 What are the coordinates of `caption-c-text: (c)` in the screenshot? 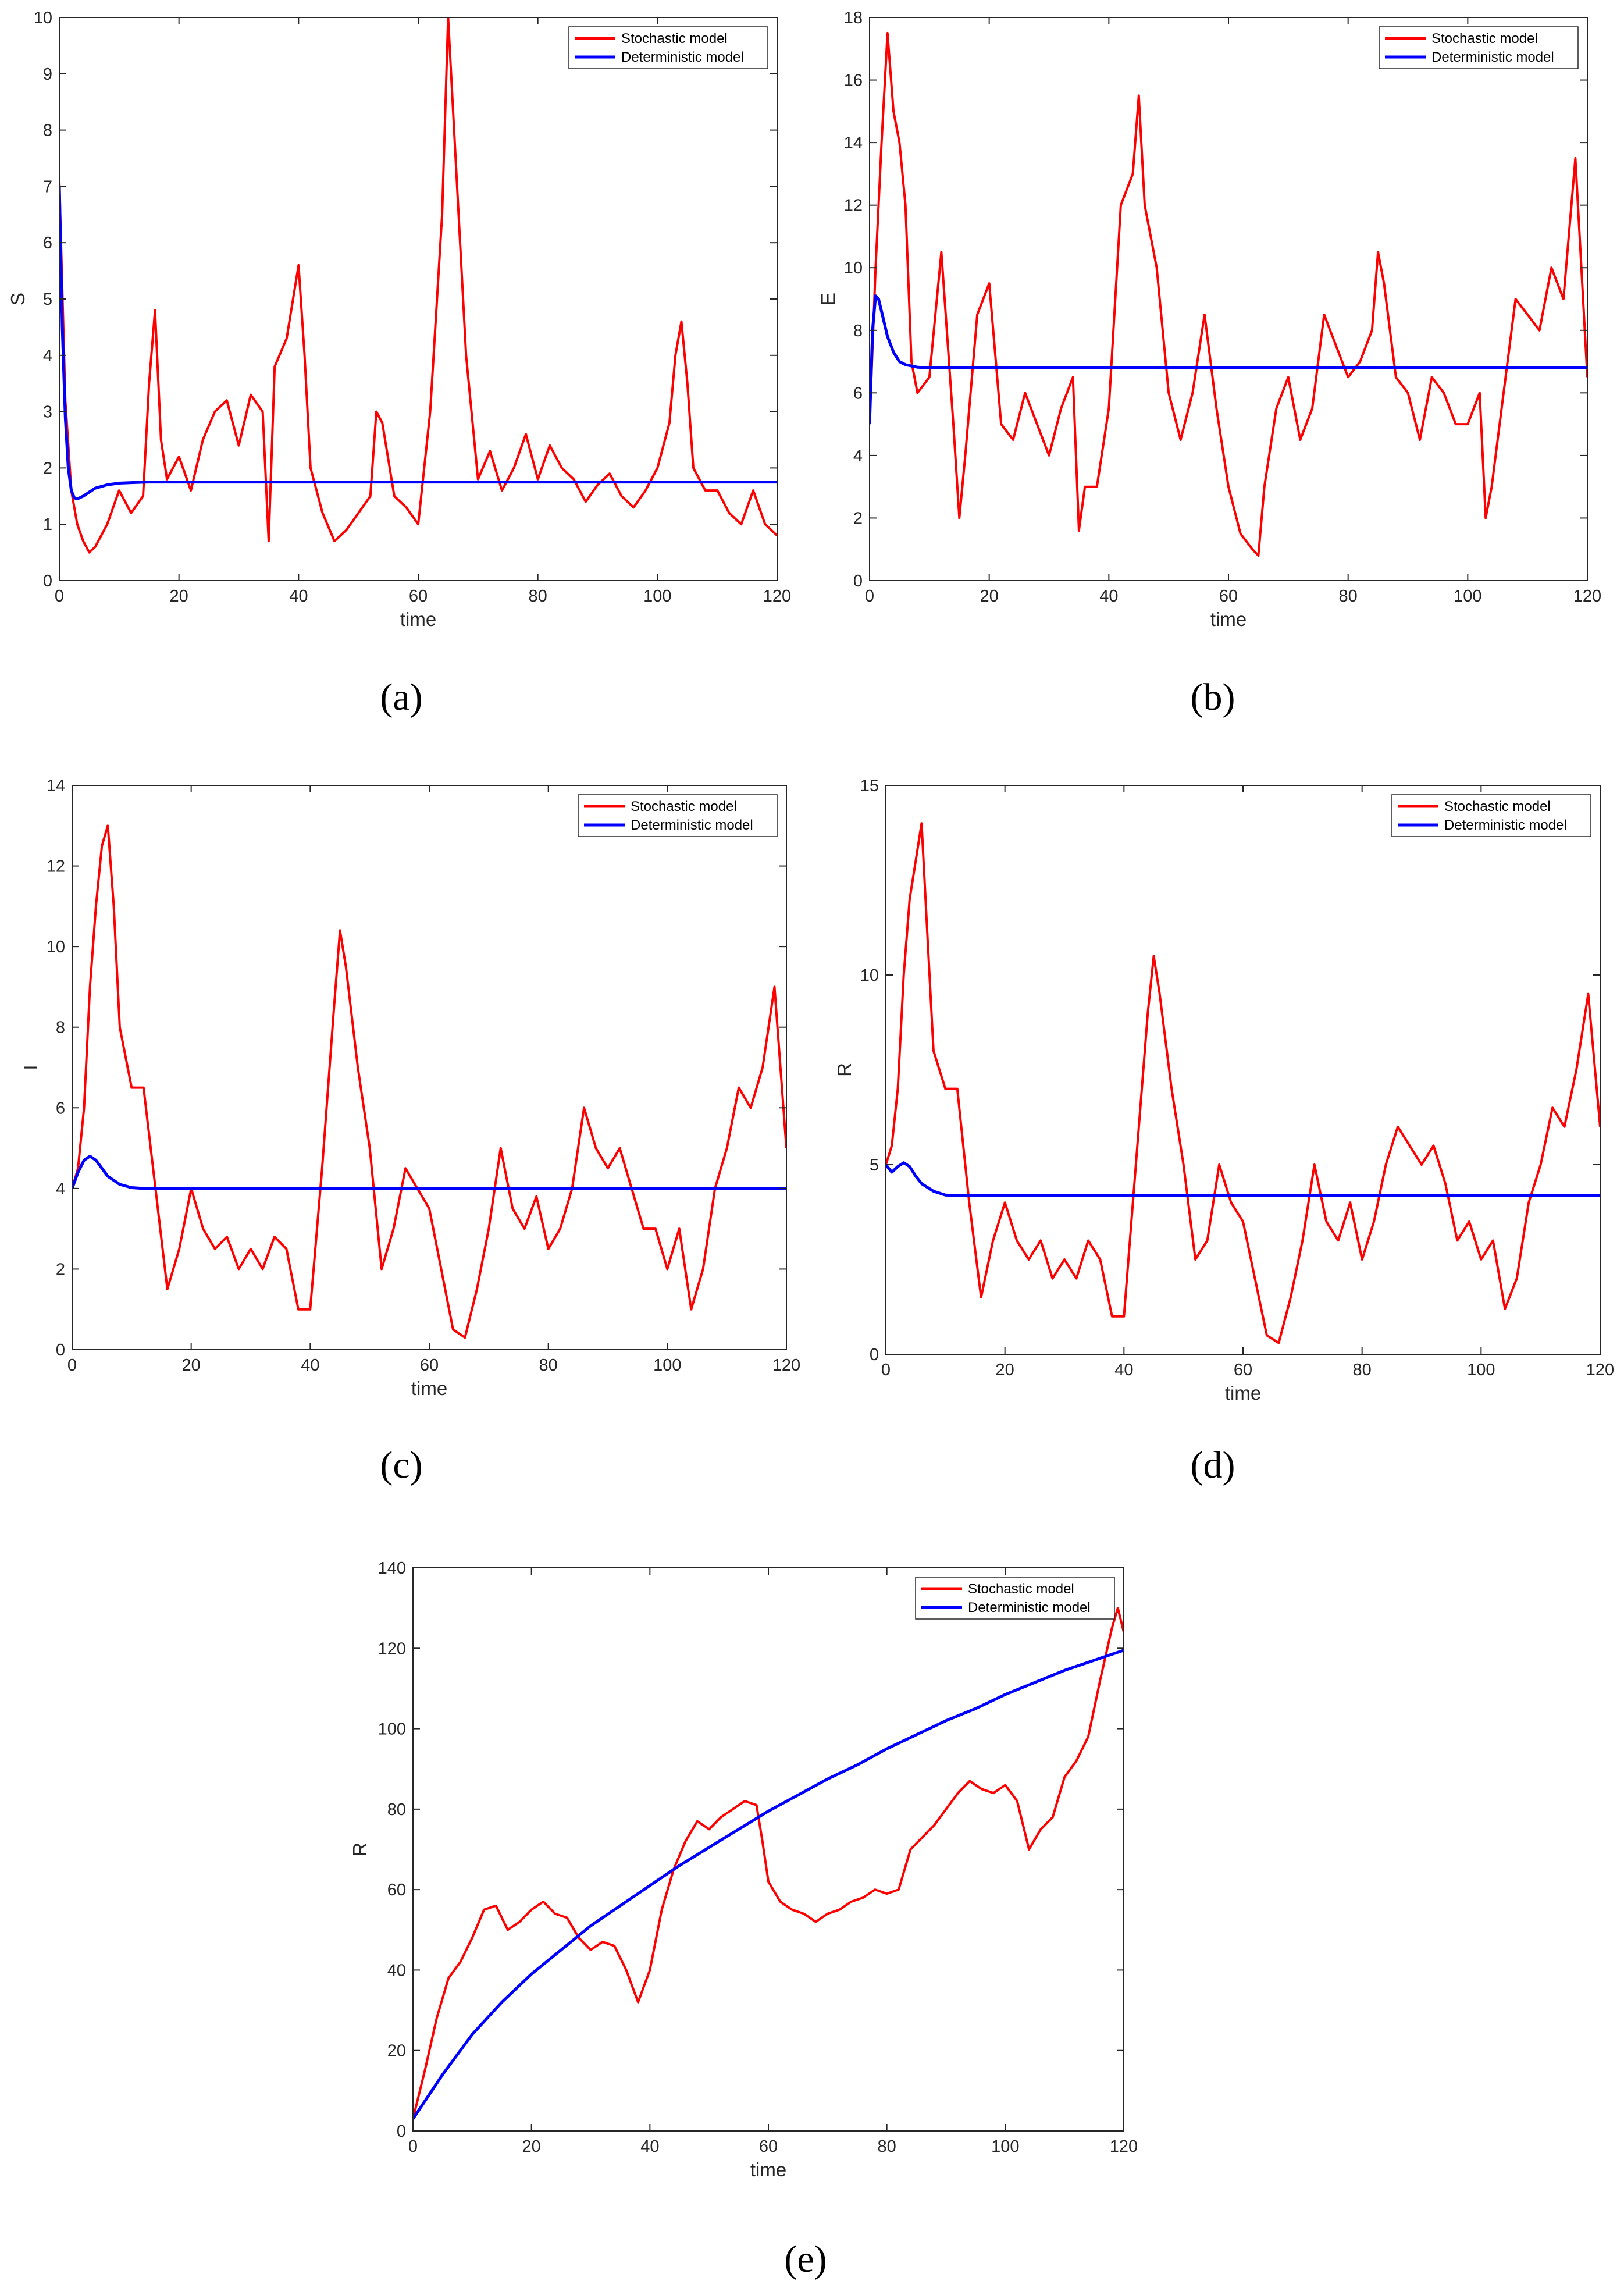 It's located at (401, 1465).